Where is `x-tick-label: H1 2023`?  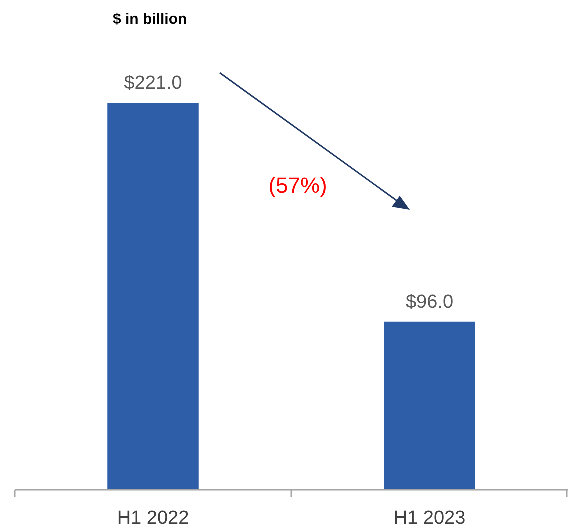 x-tick-label: H1 2023 is located at coordinates (430, 518).